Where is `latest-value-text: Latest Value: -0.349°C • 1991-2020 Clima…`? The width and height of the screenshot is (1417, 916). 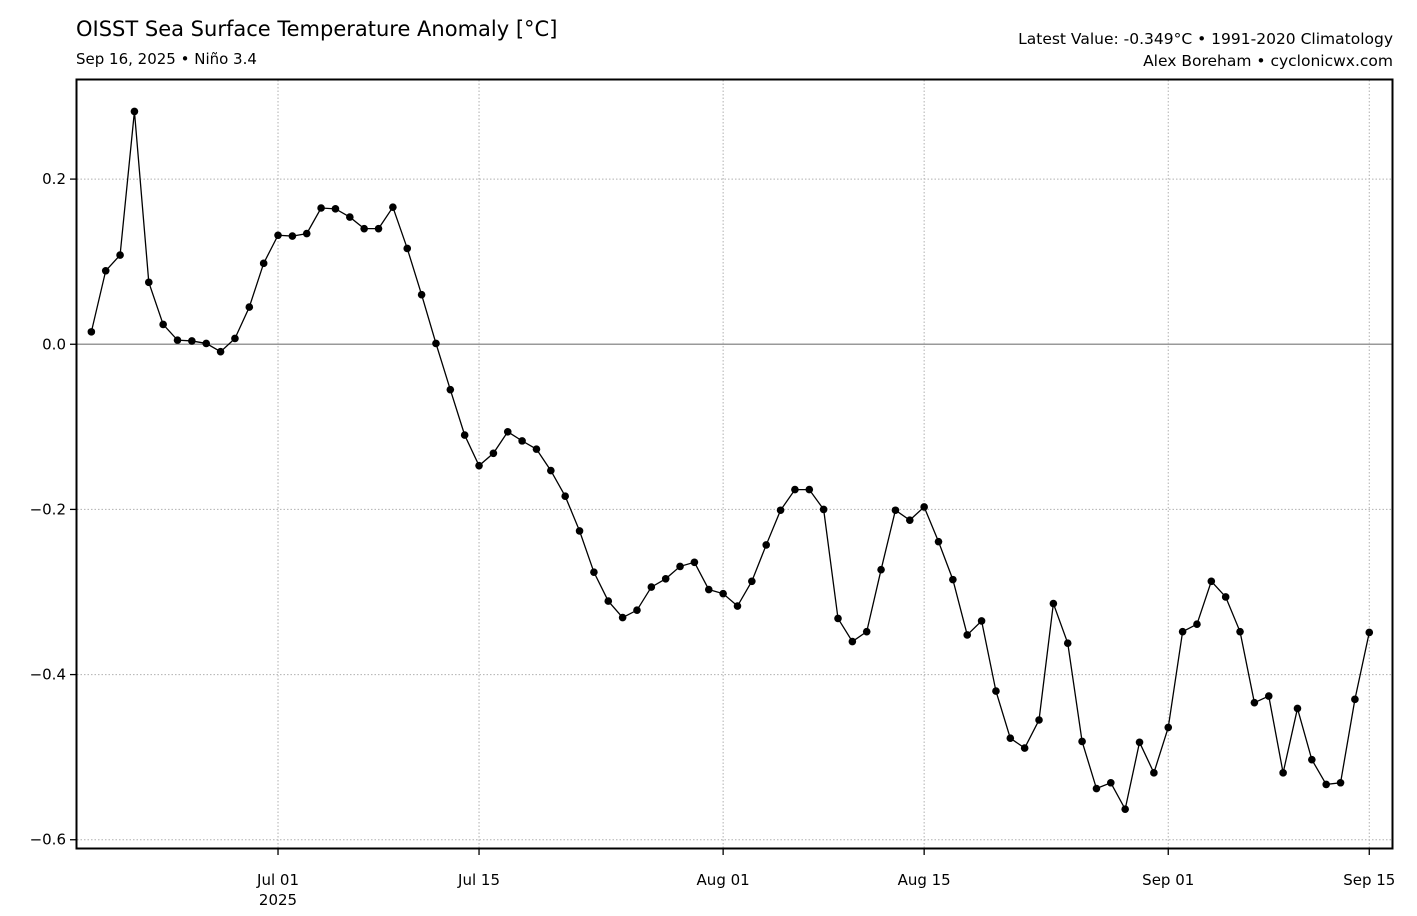 latest-value-text: Latest Value: -0.349°C • 1991-2020 Clima… is located at coordinates (1205, 39).